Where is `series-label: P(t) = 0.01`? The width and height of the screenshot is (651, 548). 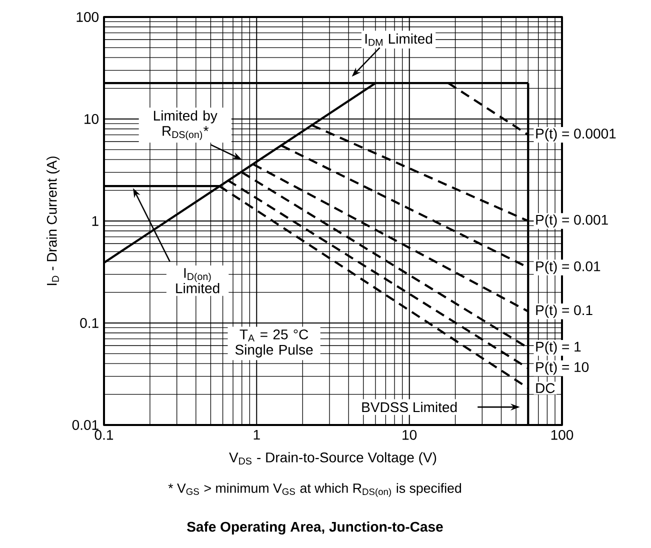 series-label: P(t) = 0.01 is located at coordinates (568, 267).